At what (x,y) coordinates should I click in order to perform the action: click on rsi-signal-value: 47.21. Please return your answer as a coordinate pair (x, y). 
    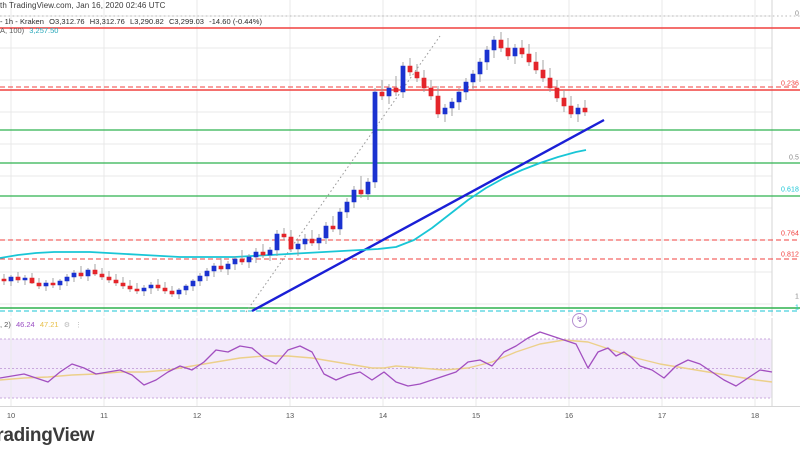
    Looking at the image, I should click on (49, 324).